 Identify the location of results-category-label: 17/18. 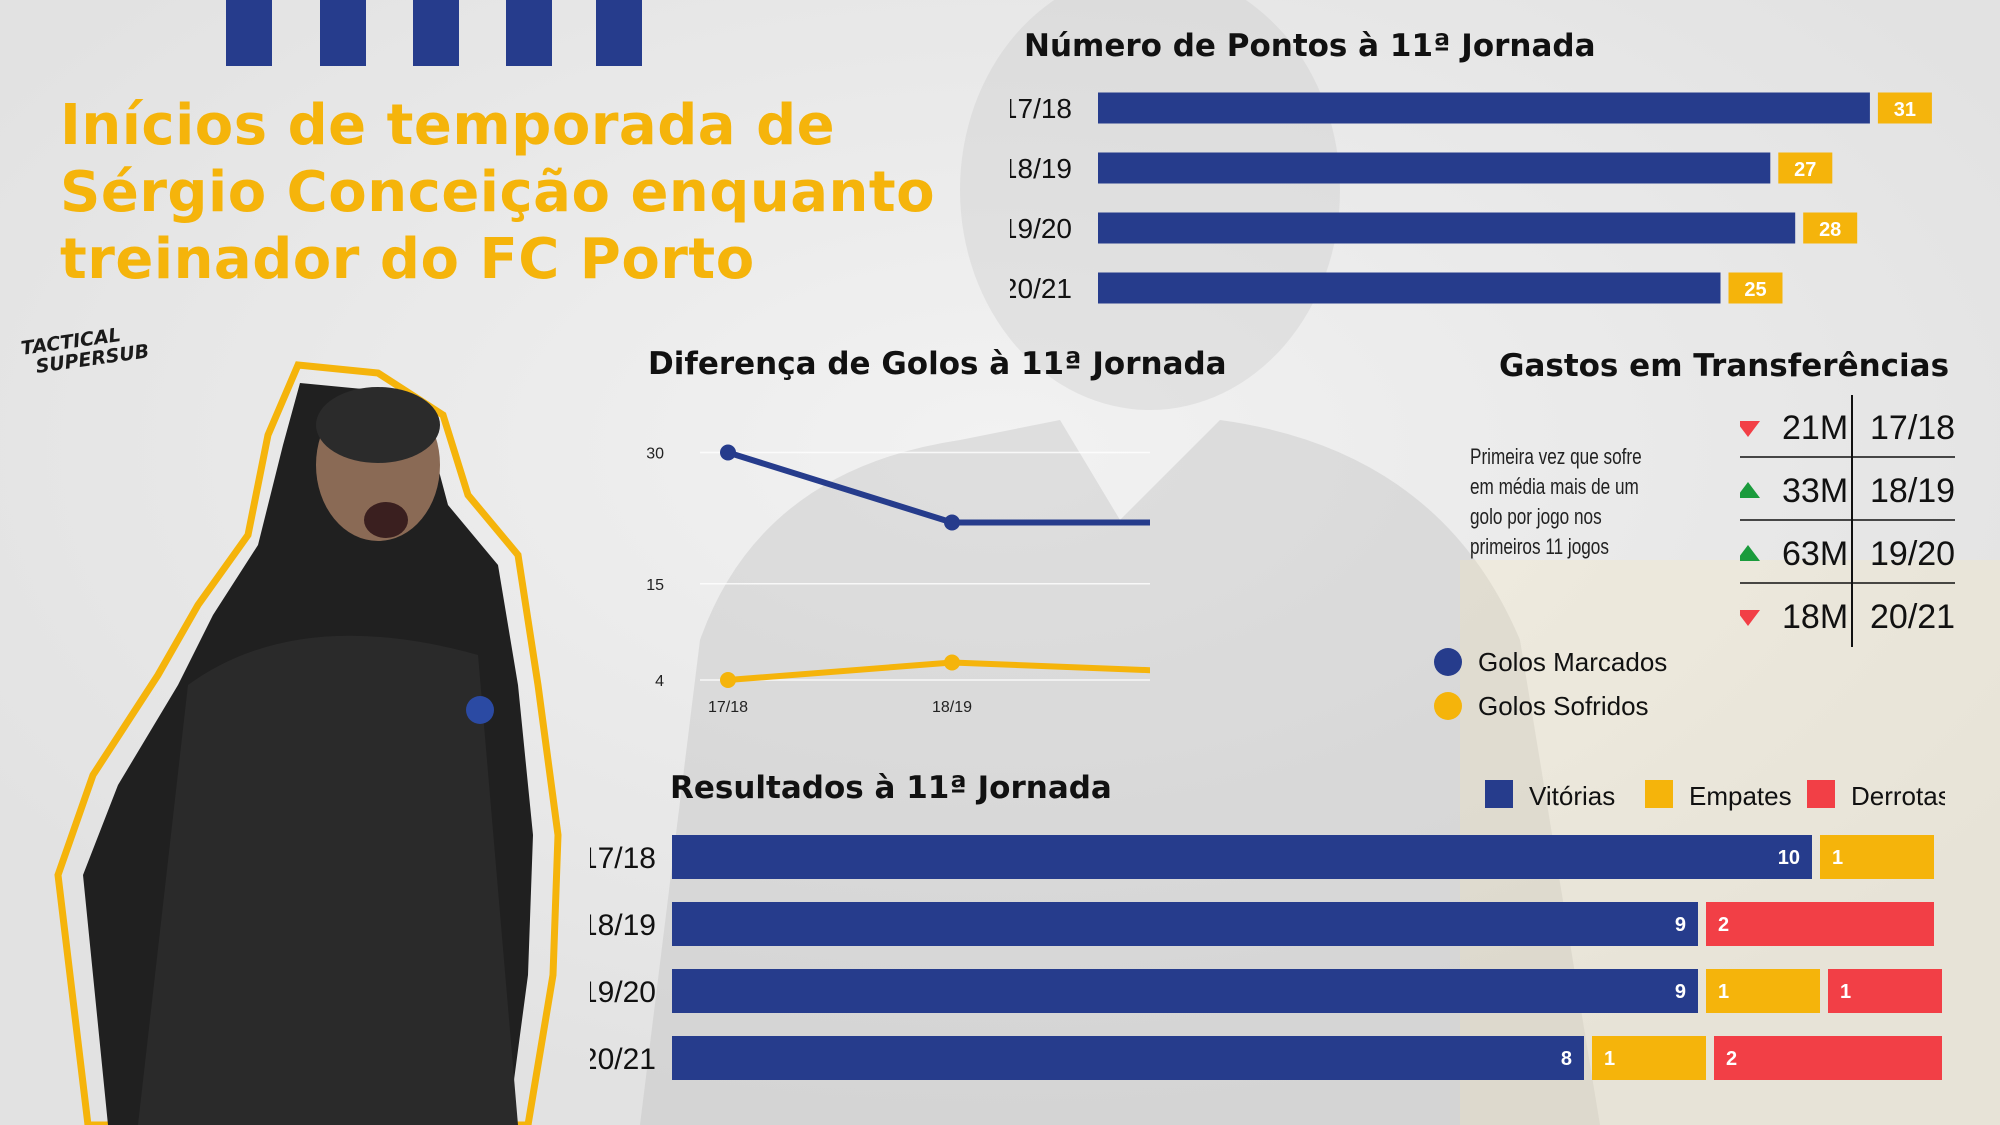
(623, 858).